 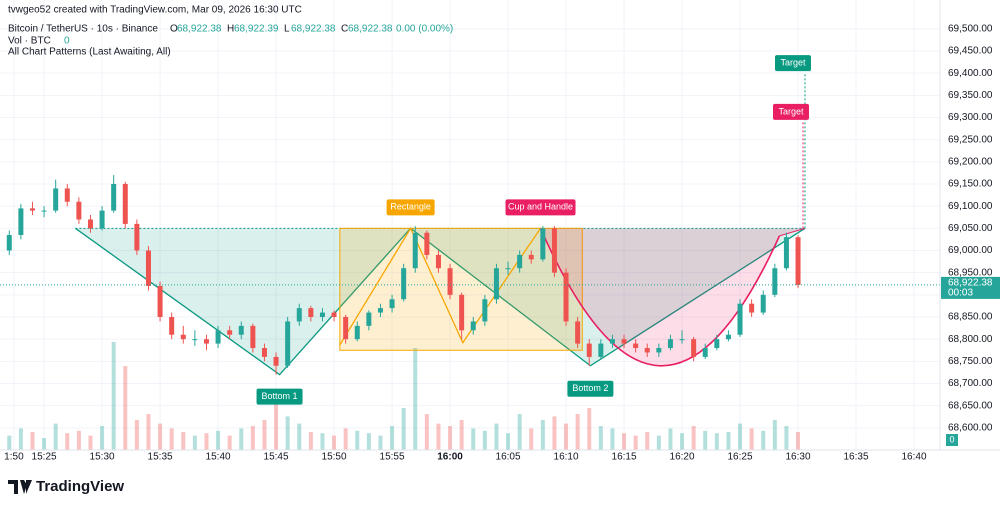 I want to click on x-tick-label: 15:30, so click(x=102, y=457).